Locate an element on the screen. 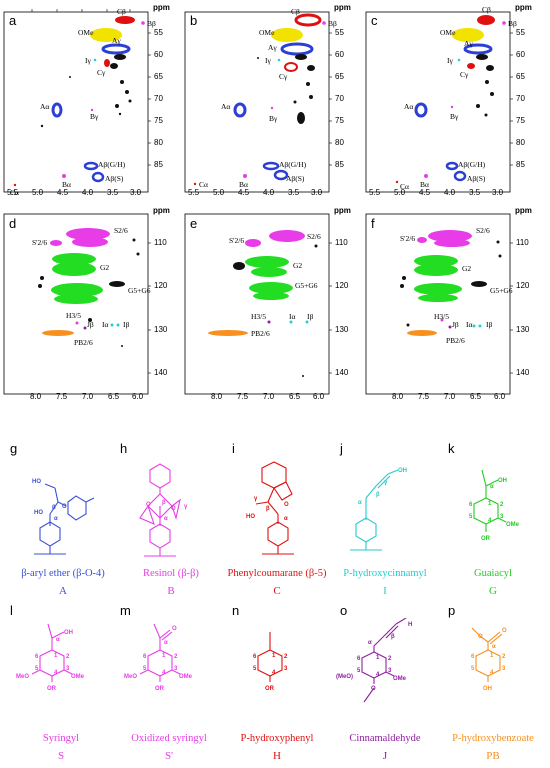 This screenshot has height=768, width=550. struct-p-code: PB is located at coordinates (493, 756).